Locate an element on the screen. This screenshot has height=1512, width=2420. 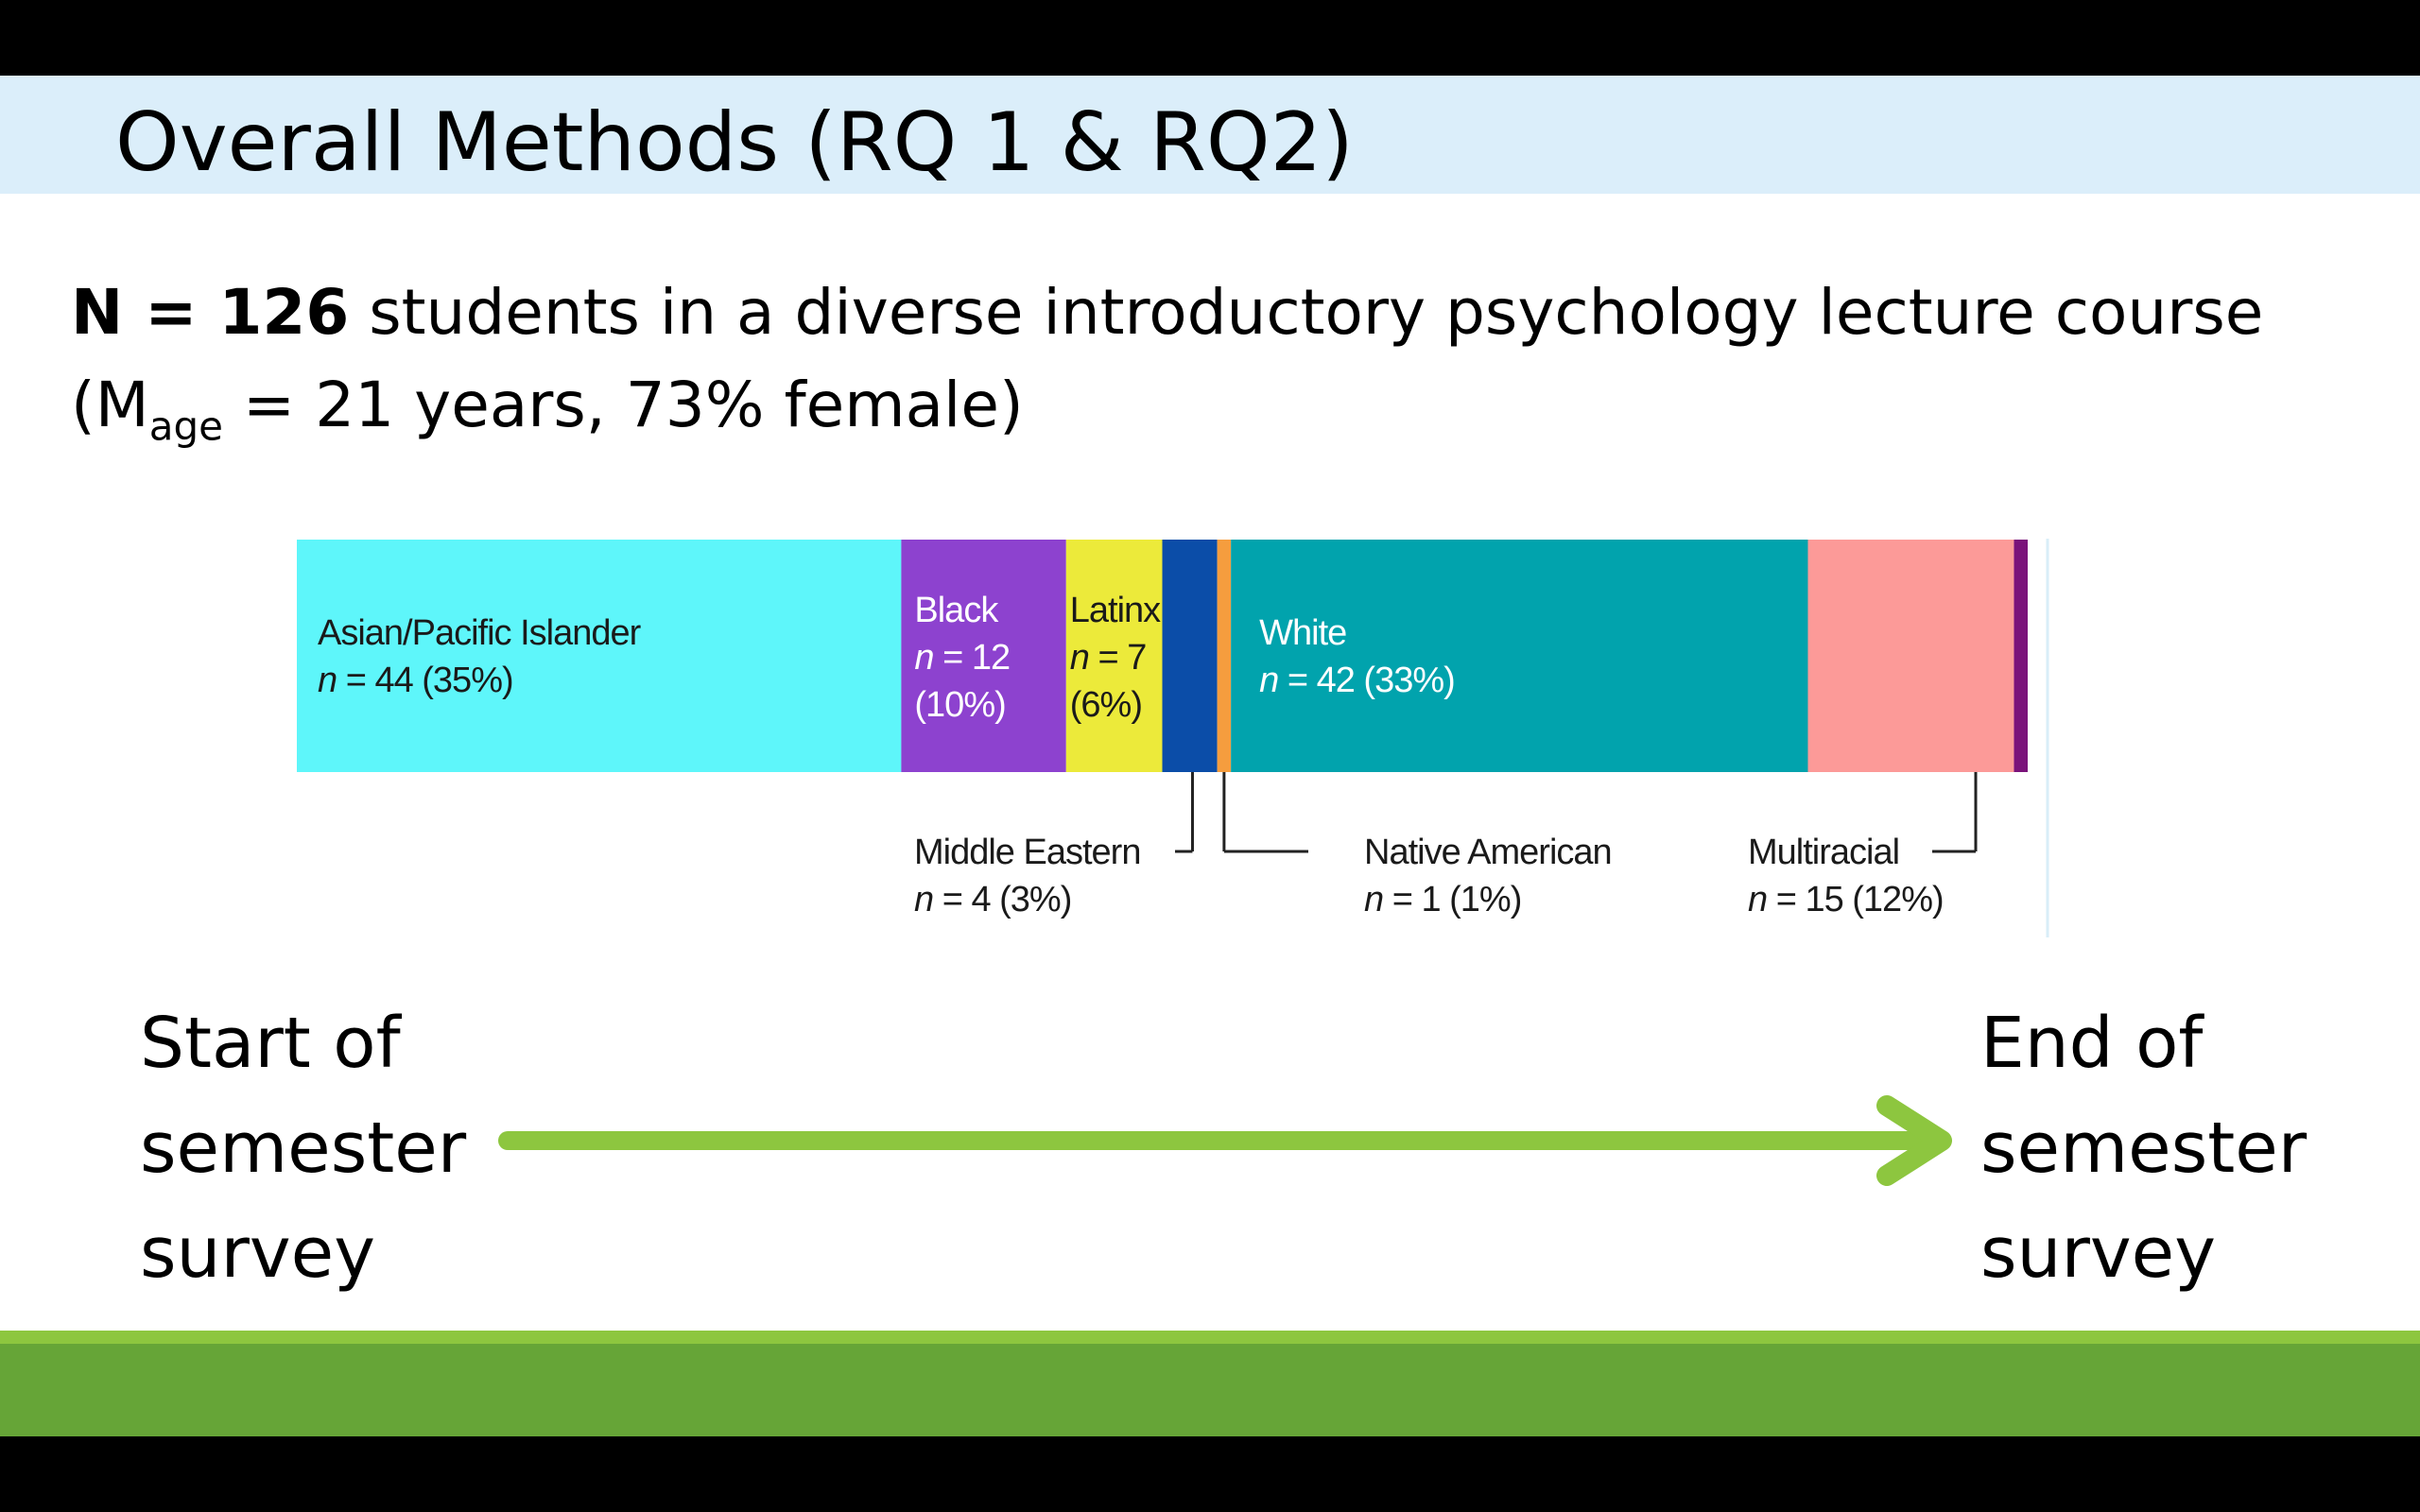
end-label-line: End of is located at coordinates (2092, 1043).